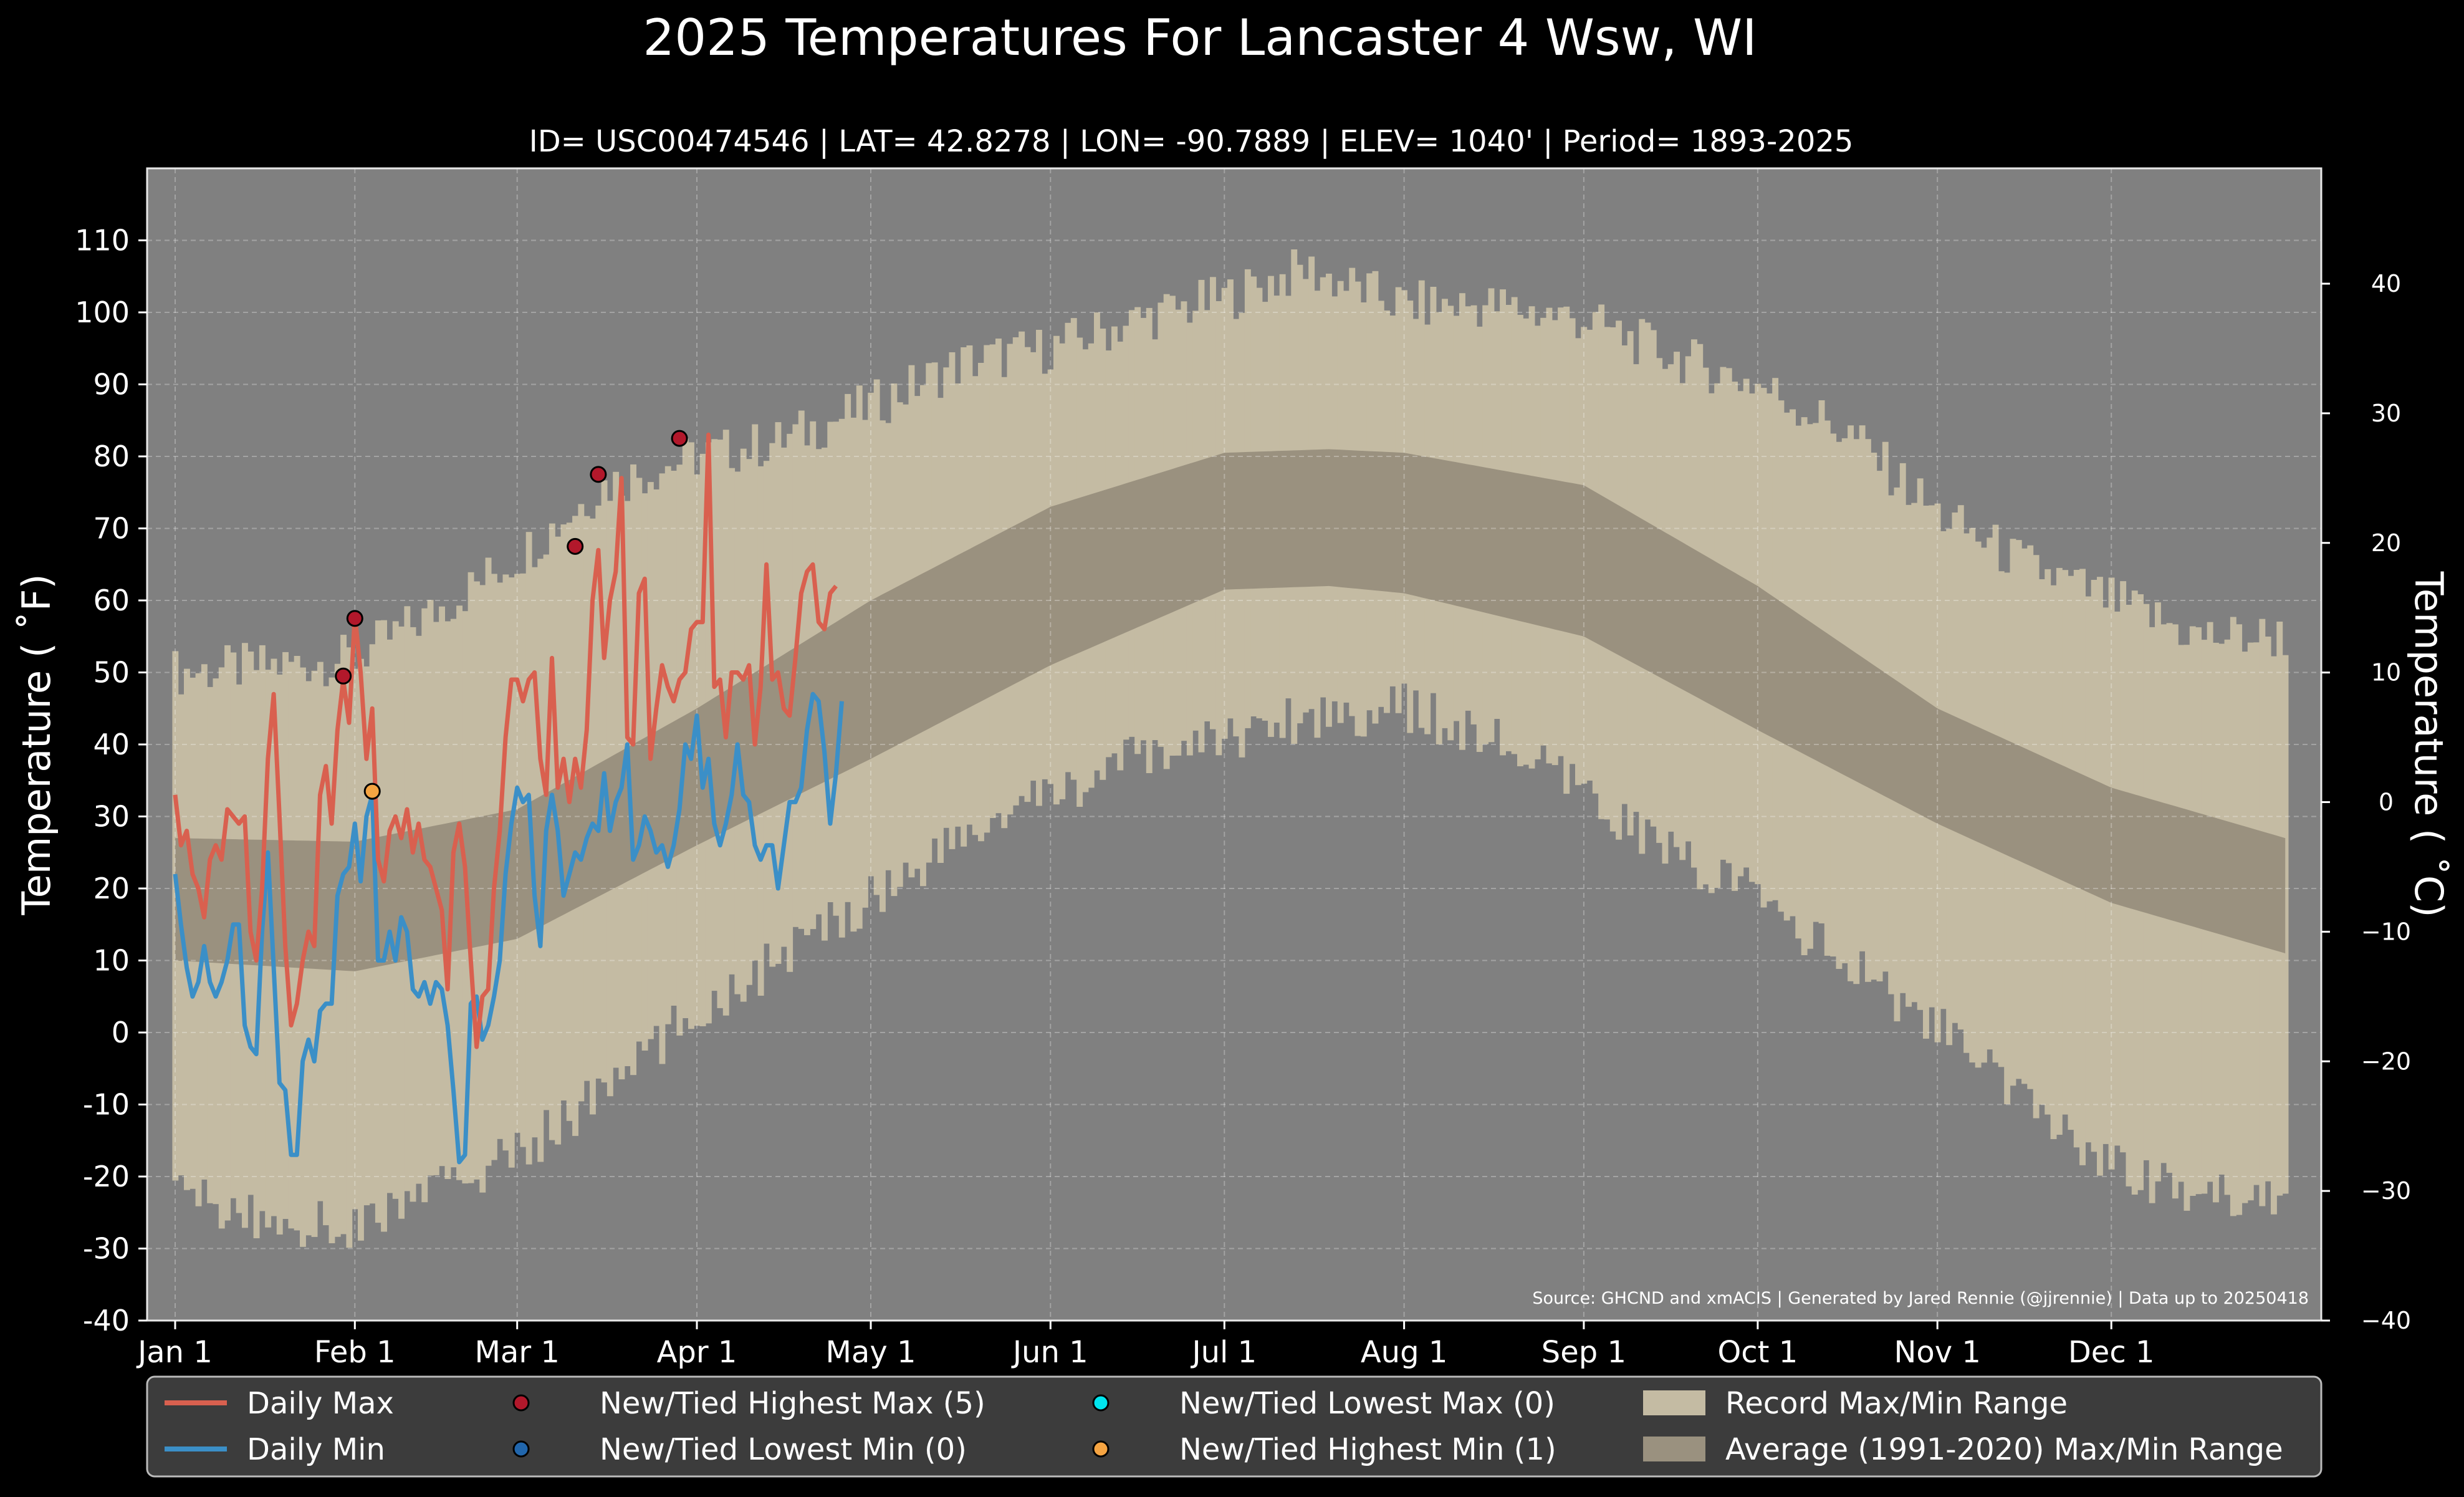 The image size is (2464, 1497). What do you see at coordinates (2004, 1449) in the screenshot?
I see `legend-label: Average (1991-2020) Max/Min Range` at bounding box center [2004, 1449].